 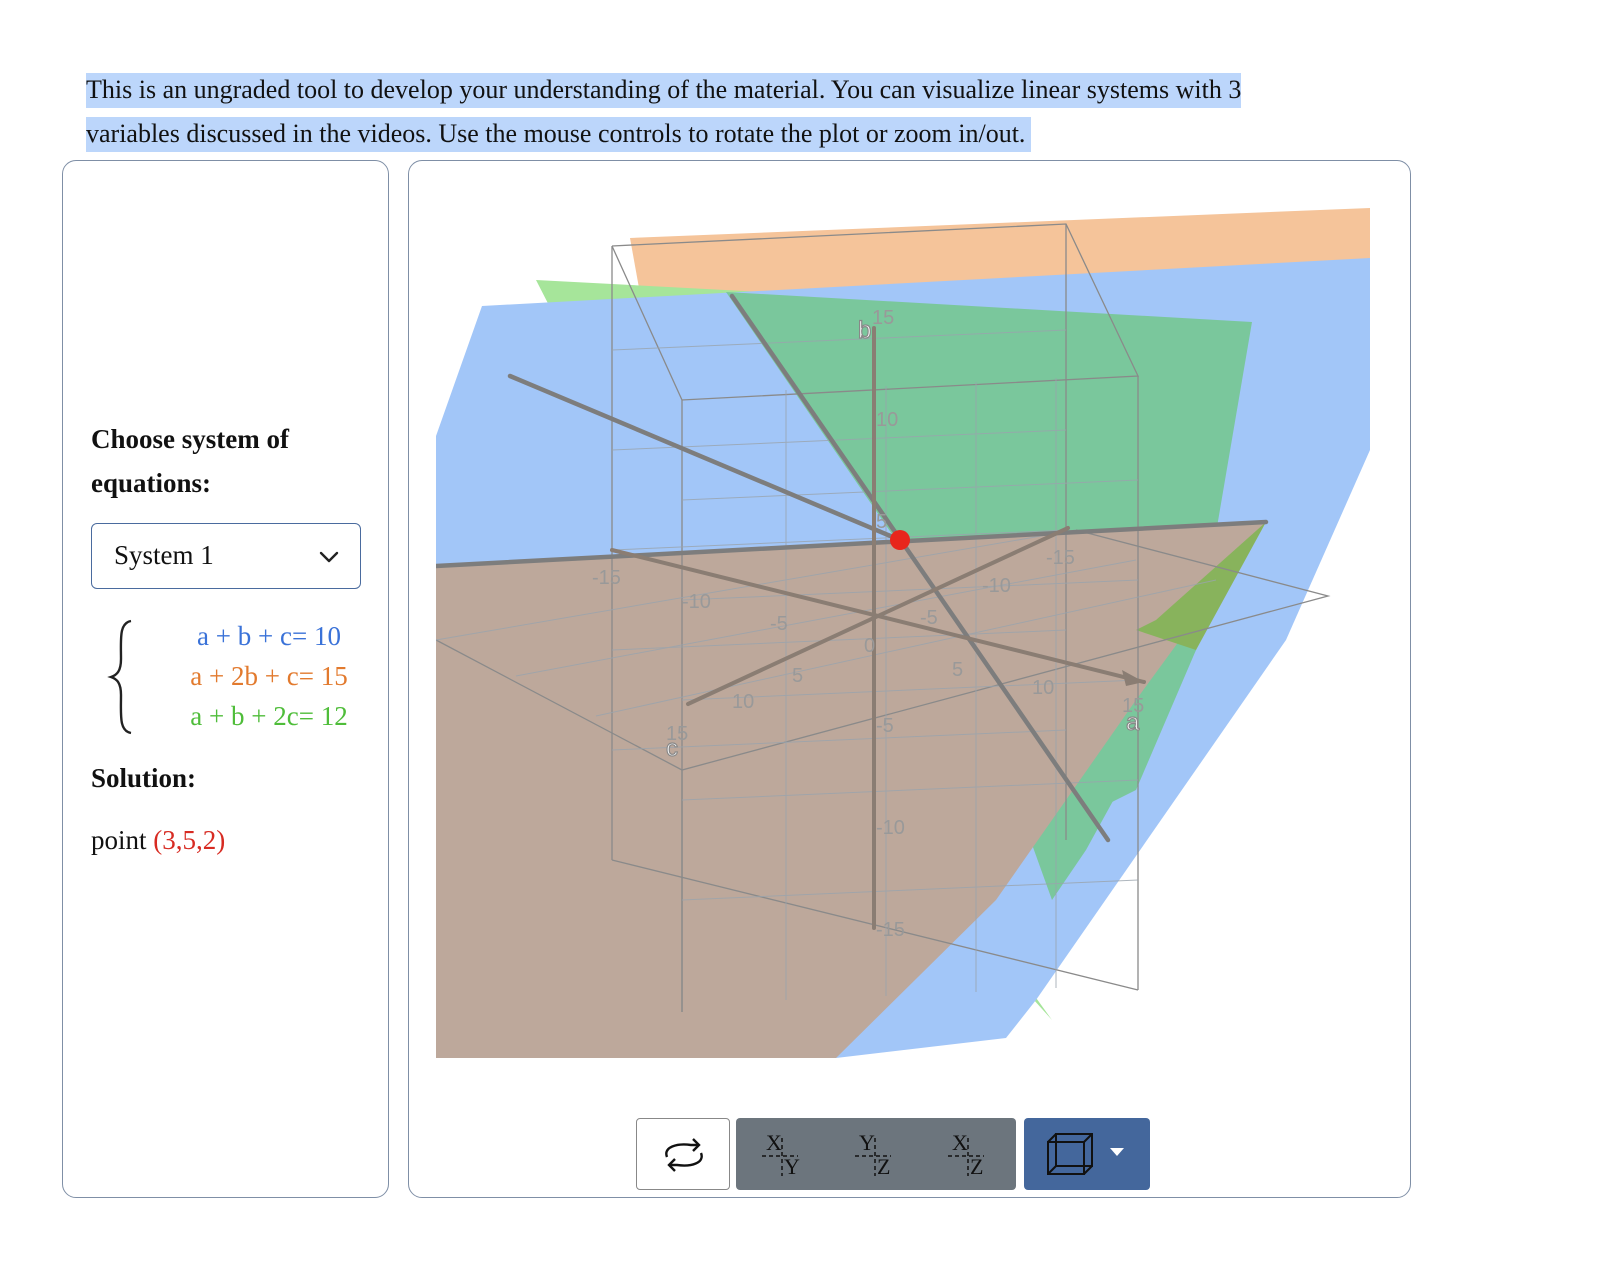 I want to click on system-select-value: System 1, so click(x=164, y=555).